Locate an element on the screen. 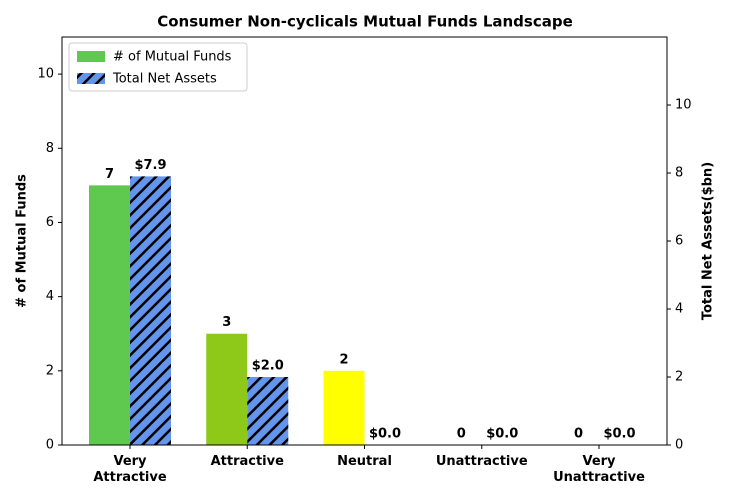 The height and width of the screenshot is (500, 730). y-tick-label: 6 is located at coordinates (50, 222).